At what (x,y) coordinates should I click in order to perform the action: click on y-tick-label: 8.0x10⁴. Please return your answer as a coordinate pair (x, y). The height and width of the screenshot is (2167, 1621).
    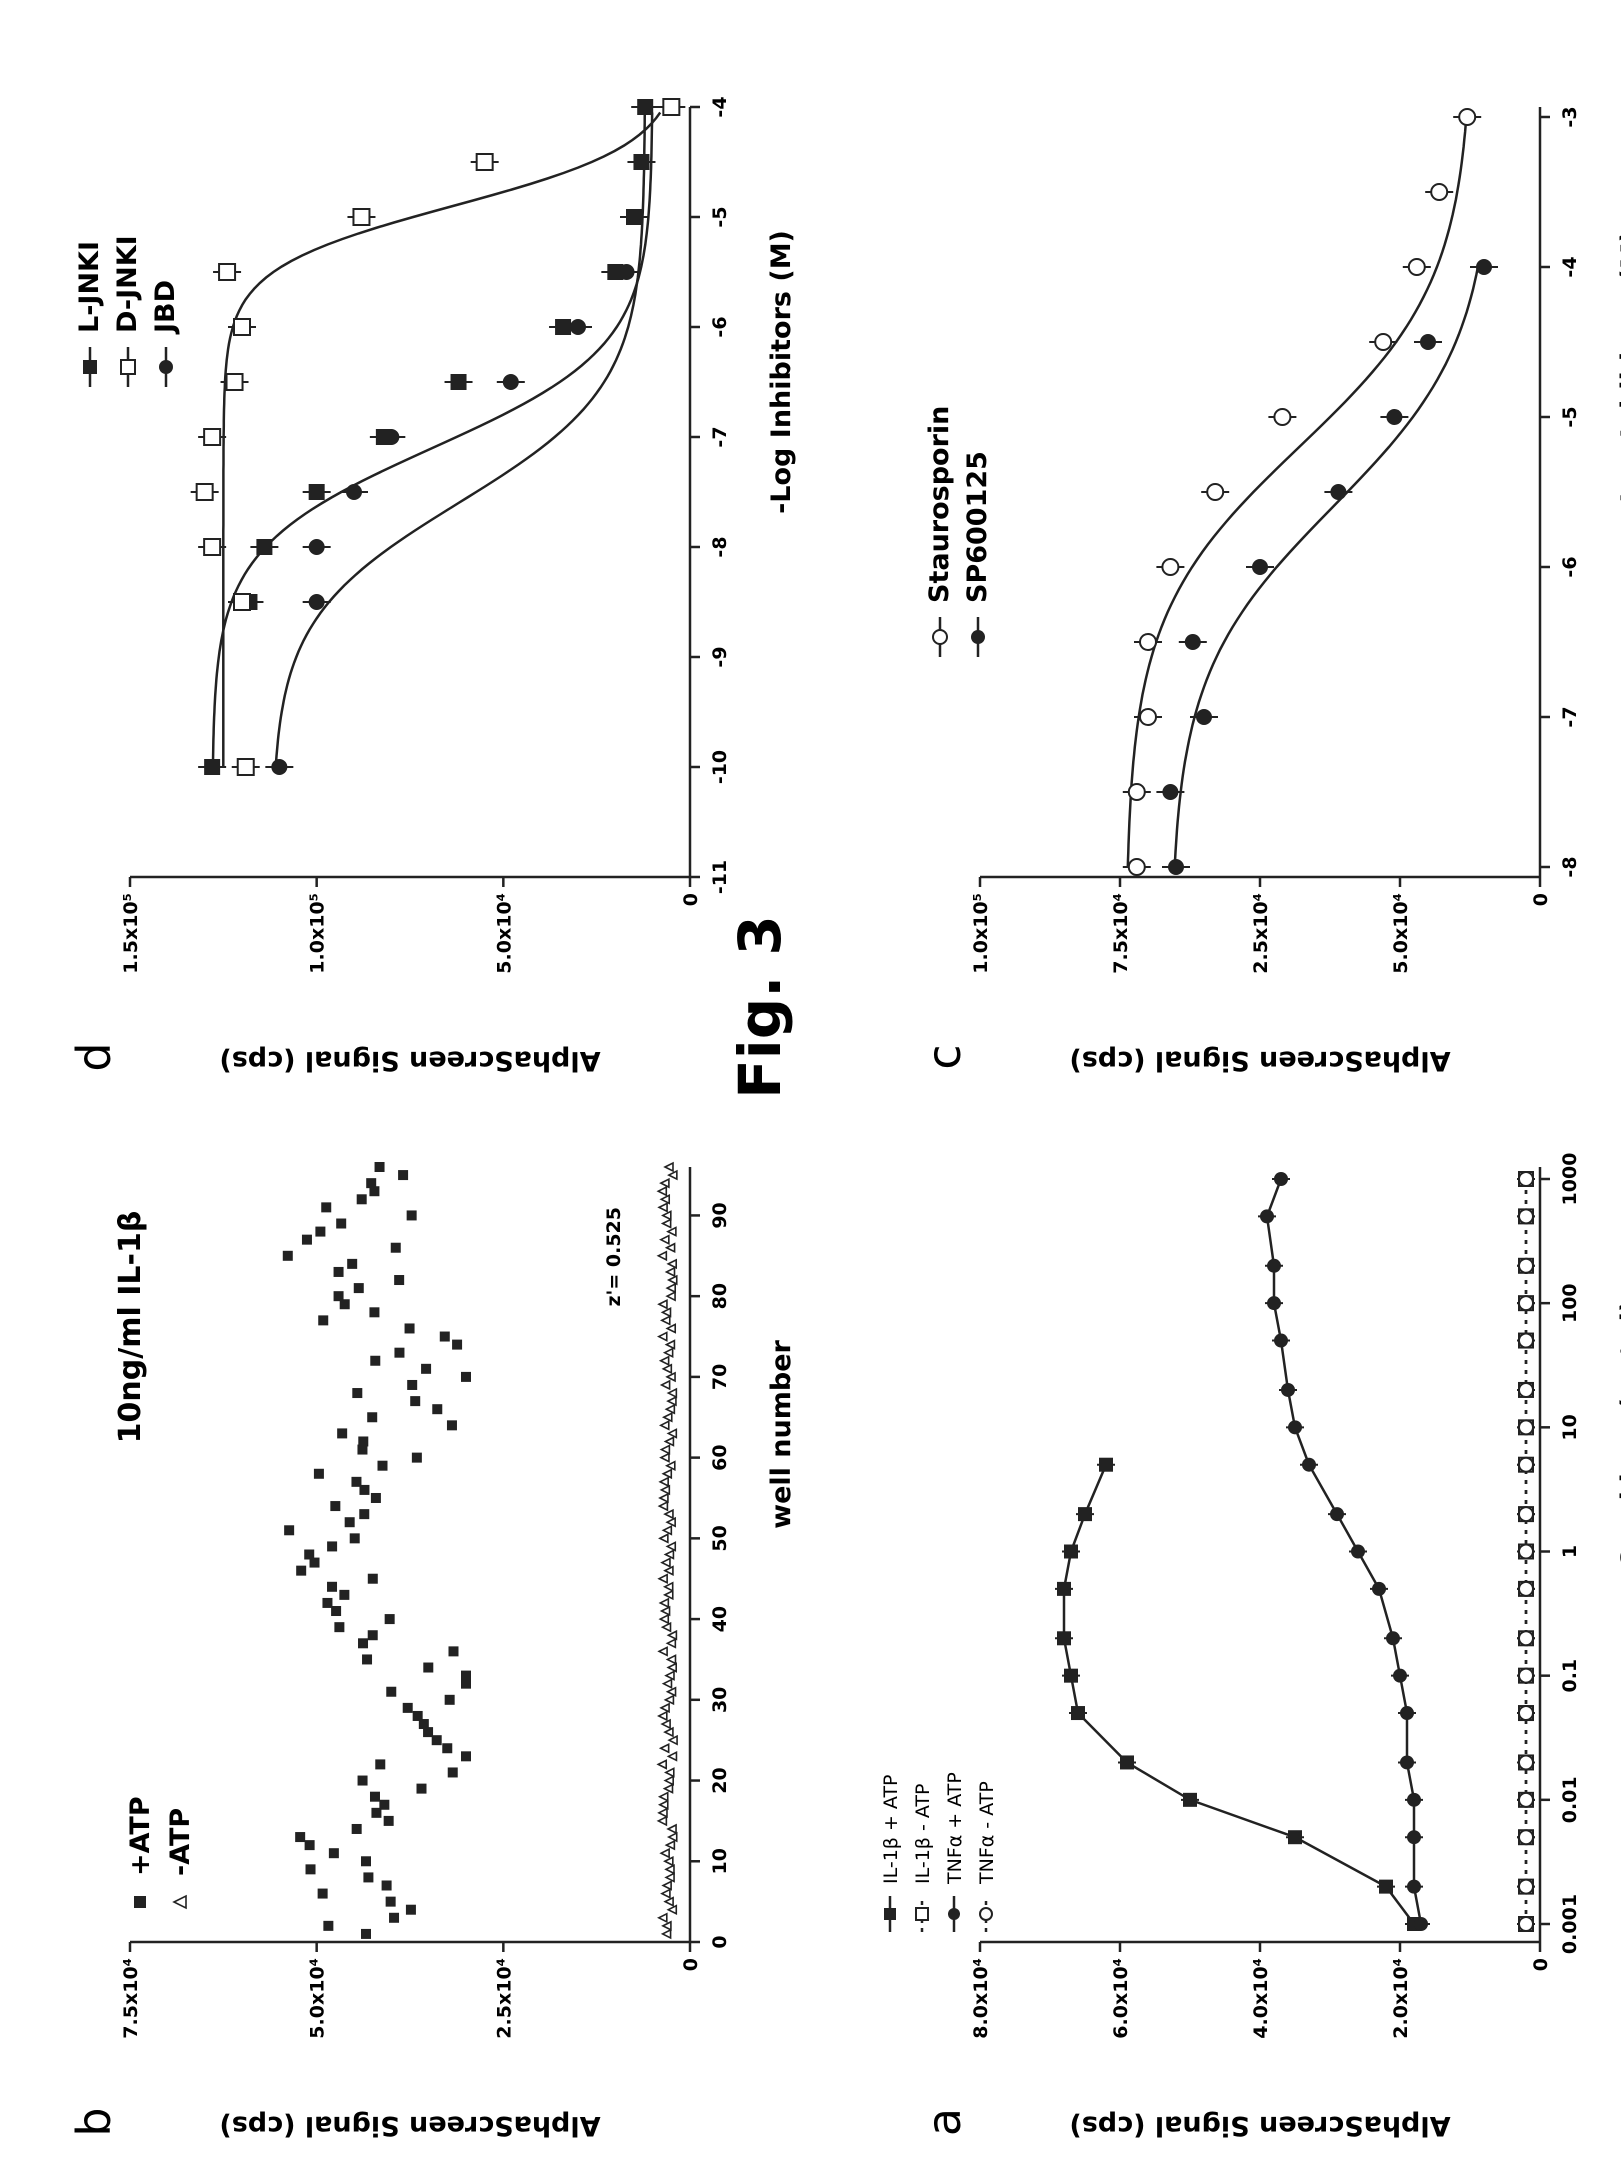
    Looking at the image, I should click on (981, 1998).